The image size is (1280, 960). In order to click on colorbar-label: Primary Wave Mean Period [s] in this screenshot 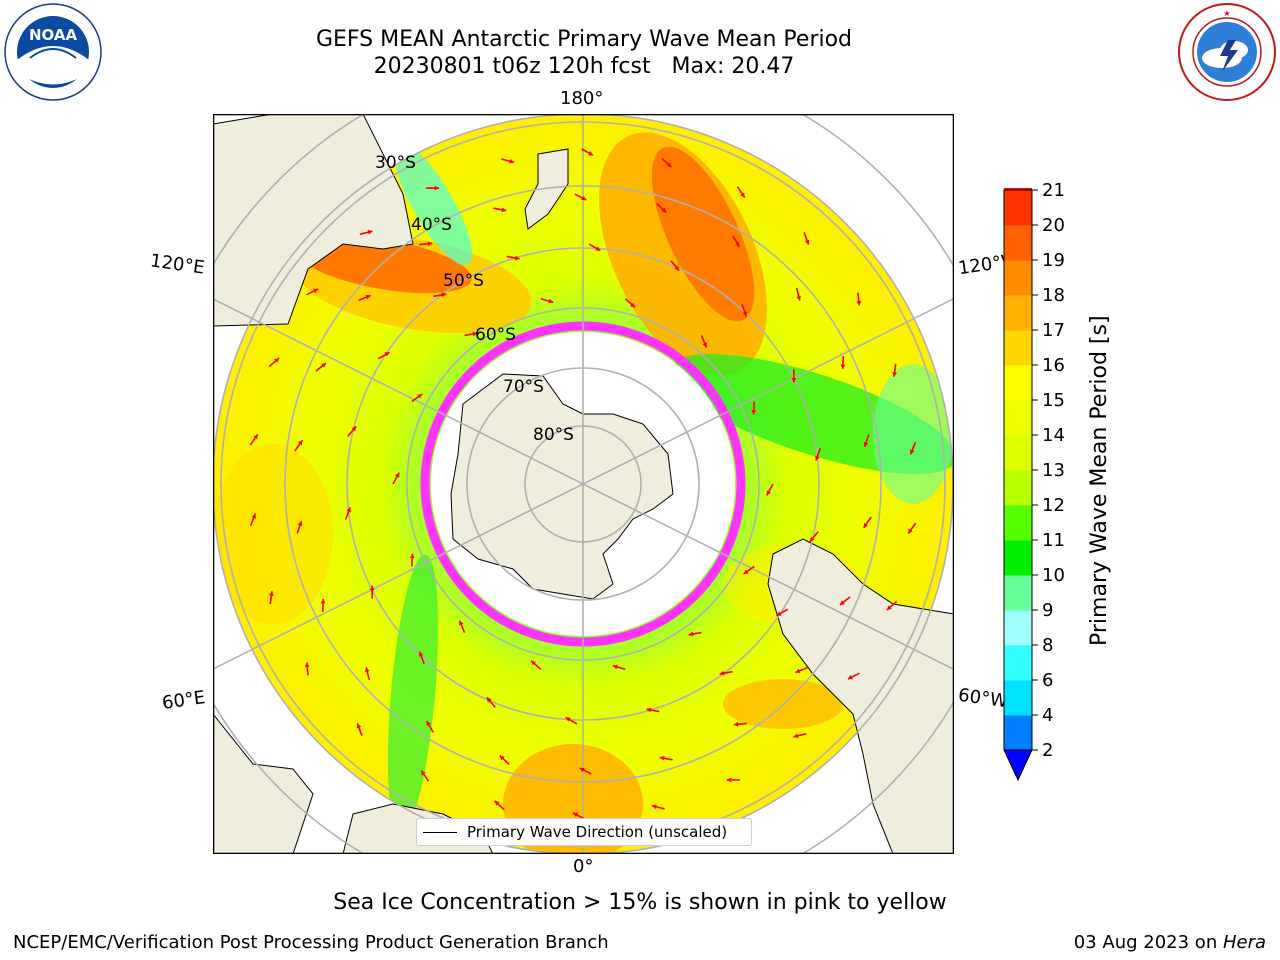, I will do `click(1099, 480)`.